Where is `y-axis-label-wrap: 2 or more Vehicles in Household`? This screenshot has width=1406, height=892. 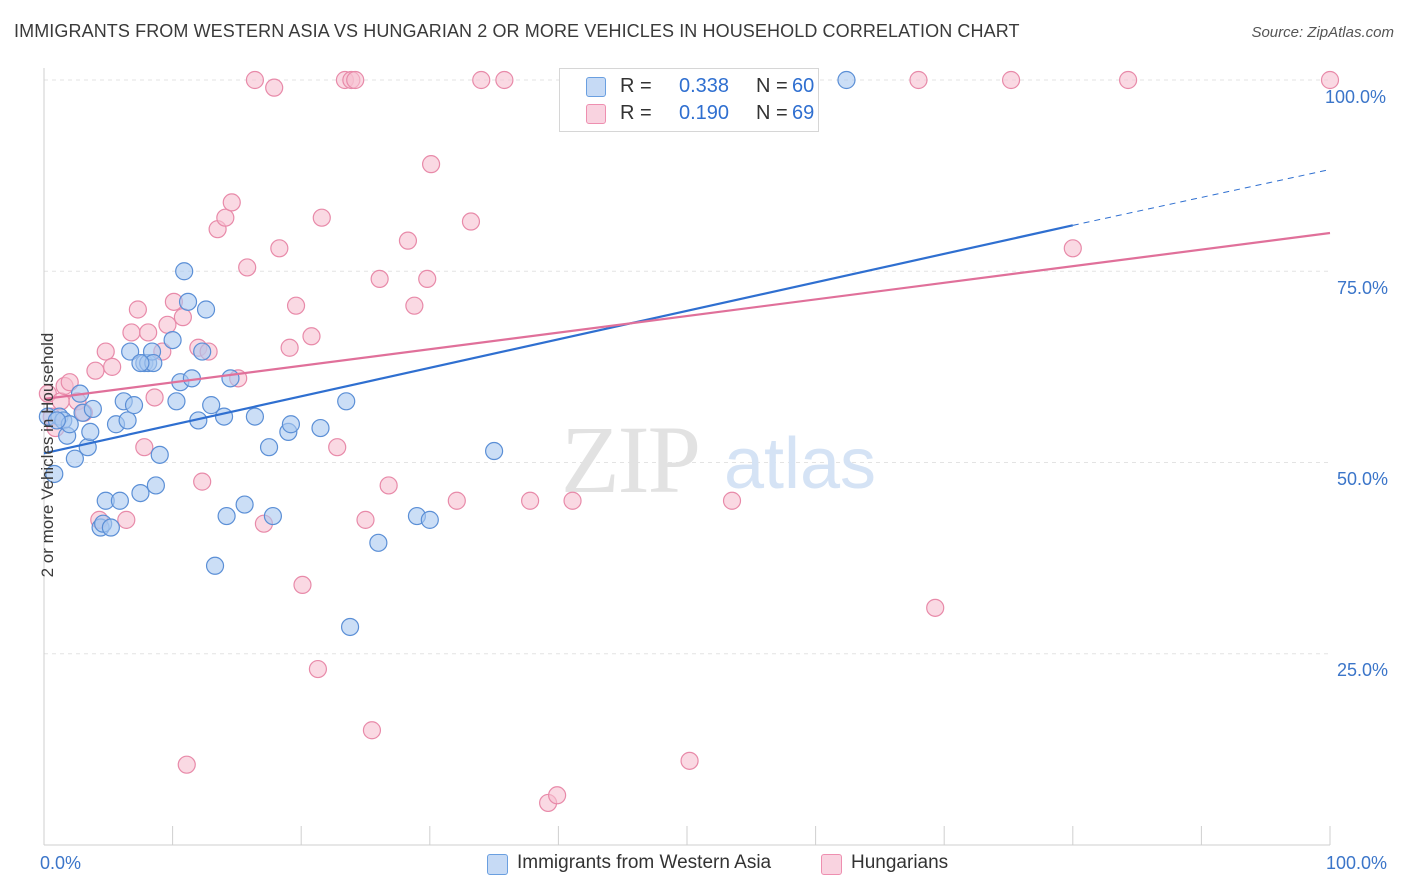
y-axis-label-wrap: 2 or more Vehicles in Household is located at coordinates (37, 446).